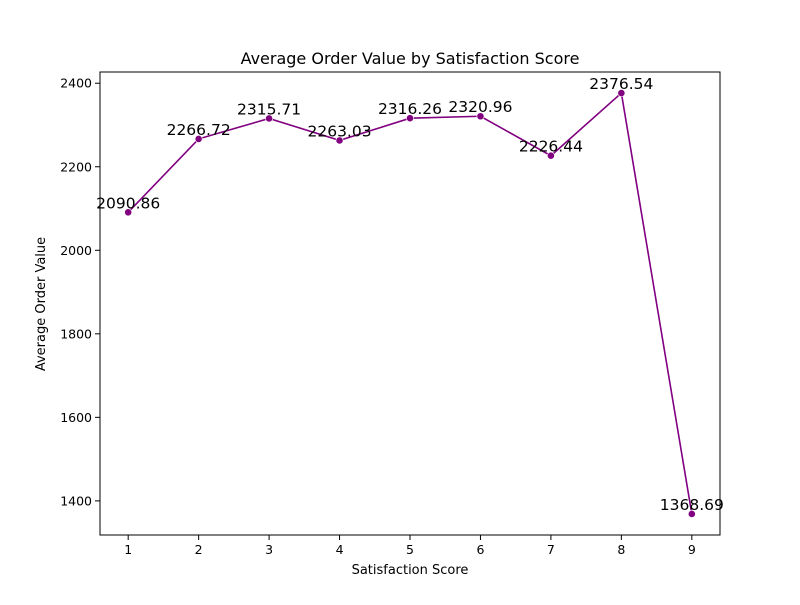  Describe the element at coordinates (480, 549) in the screenshot. I see `x-tick-label: 6` at that location.